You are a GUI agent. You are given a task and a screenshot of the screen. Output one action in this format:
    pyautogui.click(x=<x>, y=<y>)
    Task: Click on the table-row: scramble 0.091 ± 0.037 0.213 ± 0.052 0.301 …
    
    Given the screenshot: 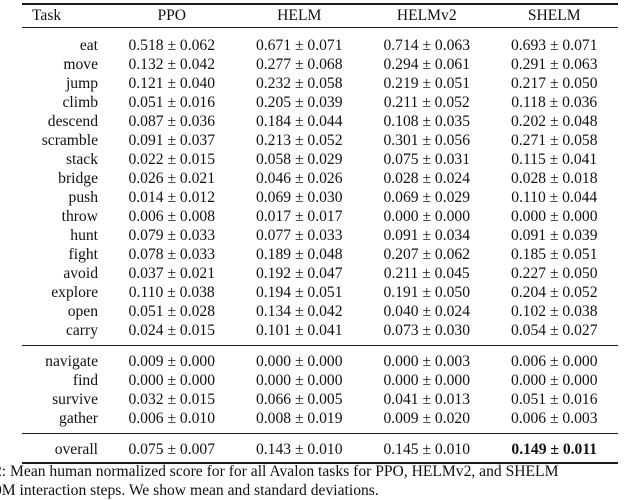 What is the action you would take?
    pyautogui.click(x=320, y=140)
    